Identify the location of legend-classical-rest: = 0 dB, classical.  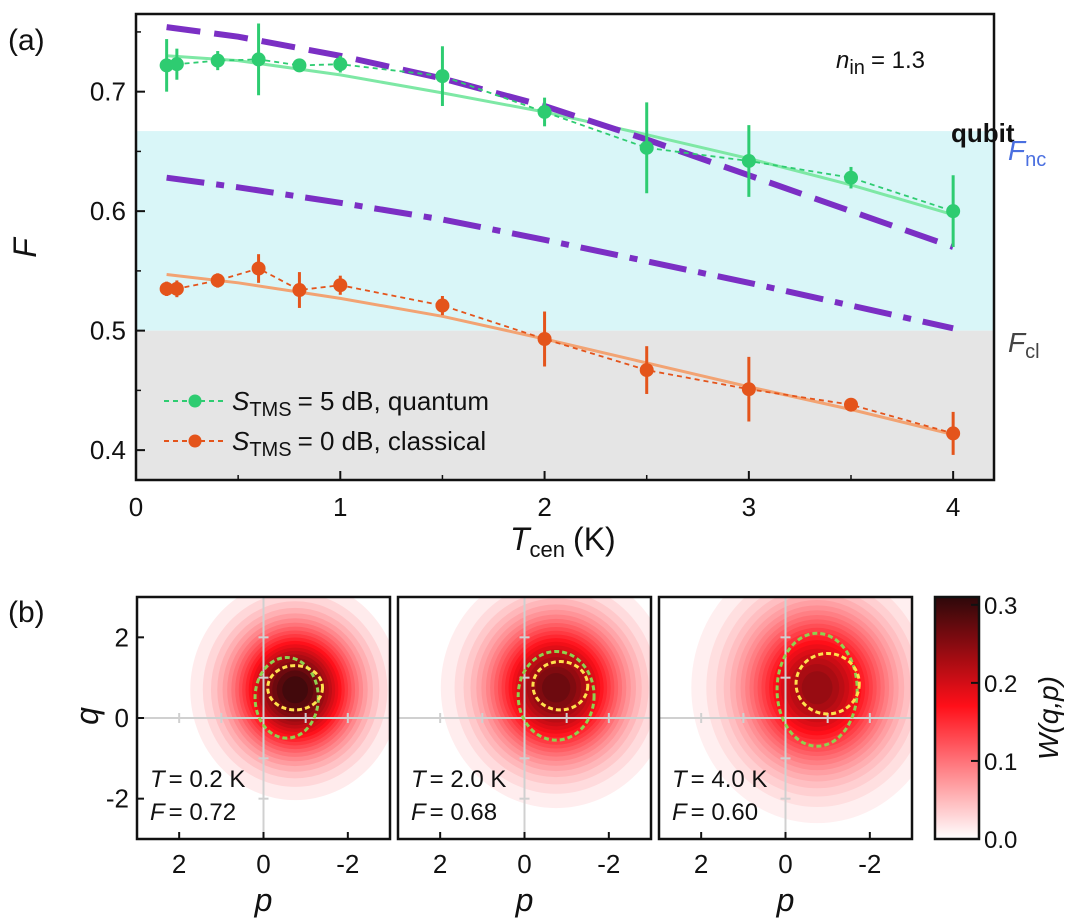
(392, 441).